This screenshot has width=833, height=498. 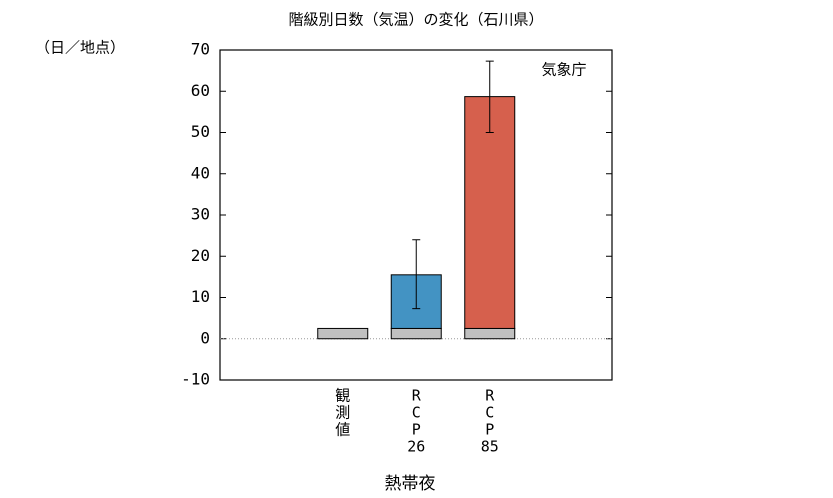 What do you see at coordinates (342, 413) in the screenshot?
I see `x-tick-label: 測` at bounding box center [342, 413].